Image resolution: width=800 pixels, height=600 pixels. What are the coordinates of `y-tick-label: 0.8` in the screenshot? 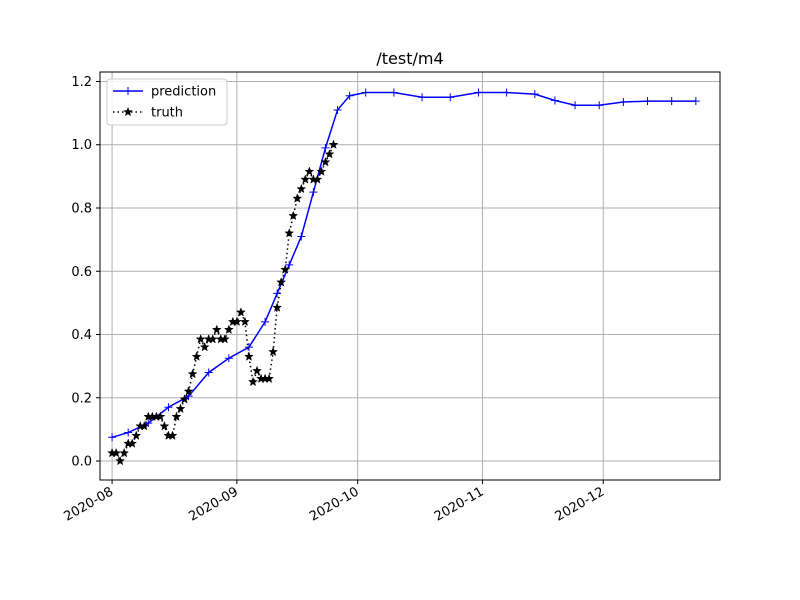 It's located at (81, 209).